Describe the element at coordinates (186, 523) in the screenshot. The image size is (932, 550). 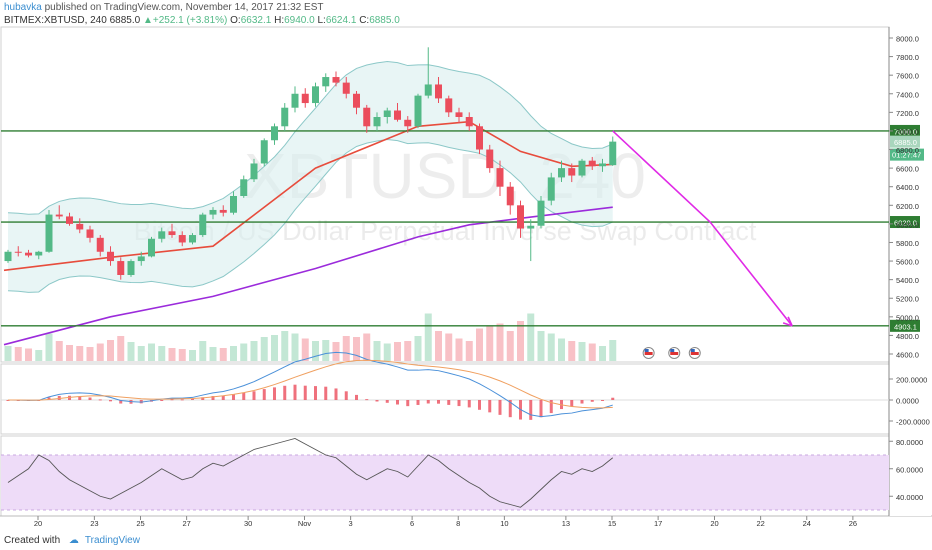
I see `time-tick-label: 27` at that location.